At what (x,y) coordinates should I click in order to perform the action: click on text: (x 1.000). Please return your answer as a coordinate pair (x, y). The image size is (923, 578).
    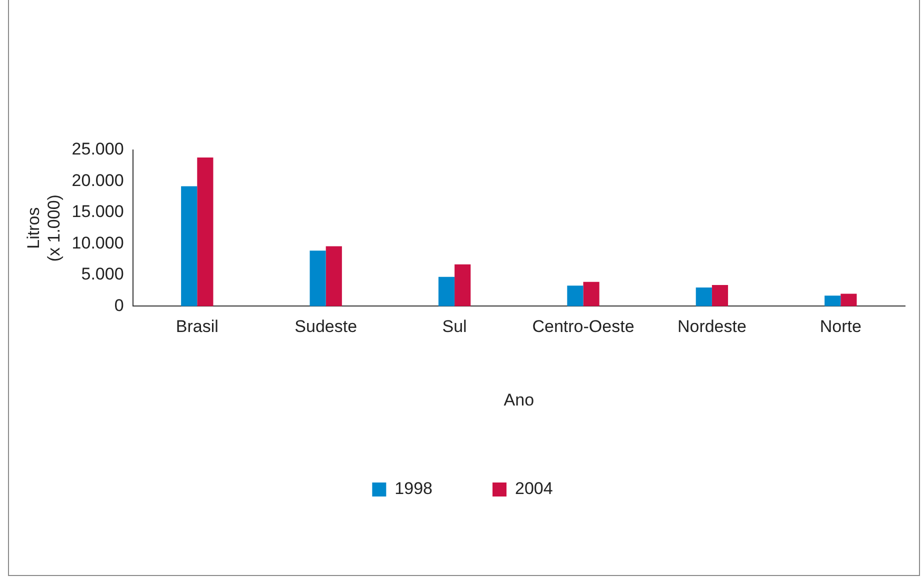
    Looking at the image, I should click on (54, 228).